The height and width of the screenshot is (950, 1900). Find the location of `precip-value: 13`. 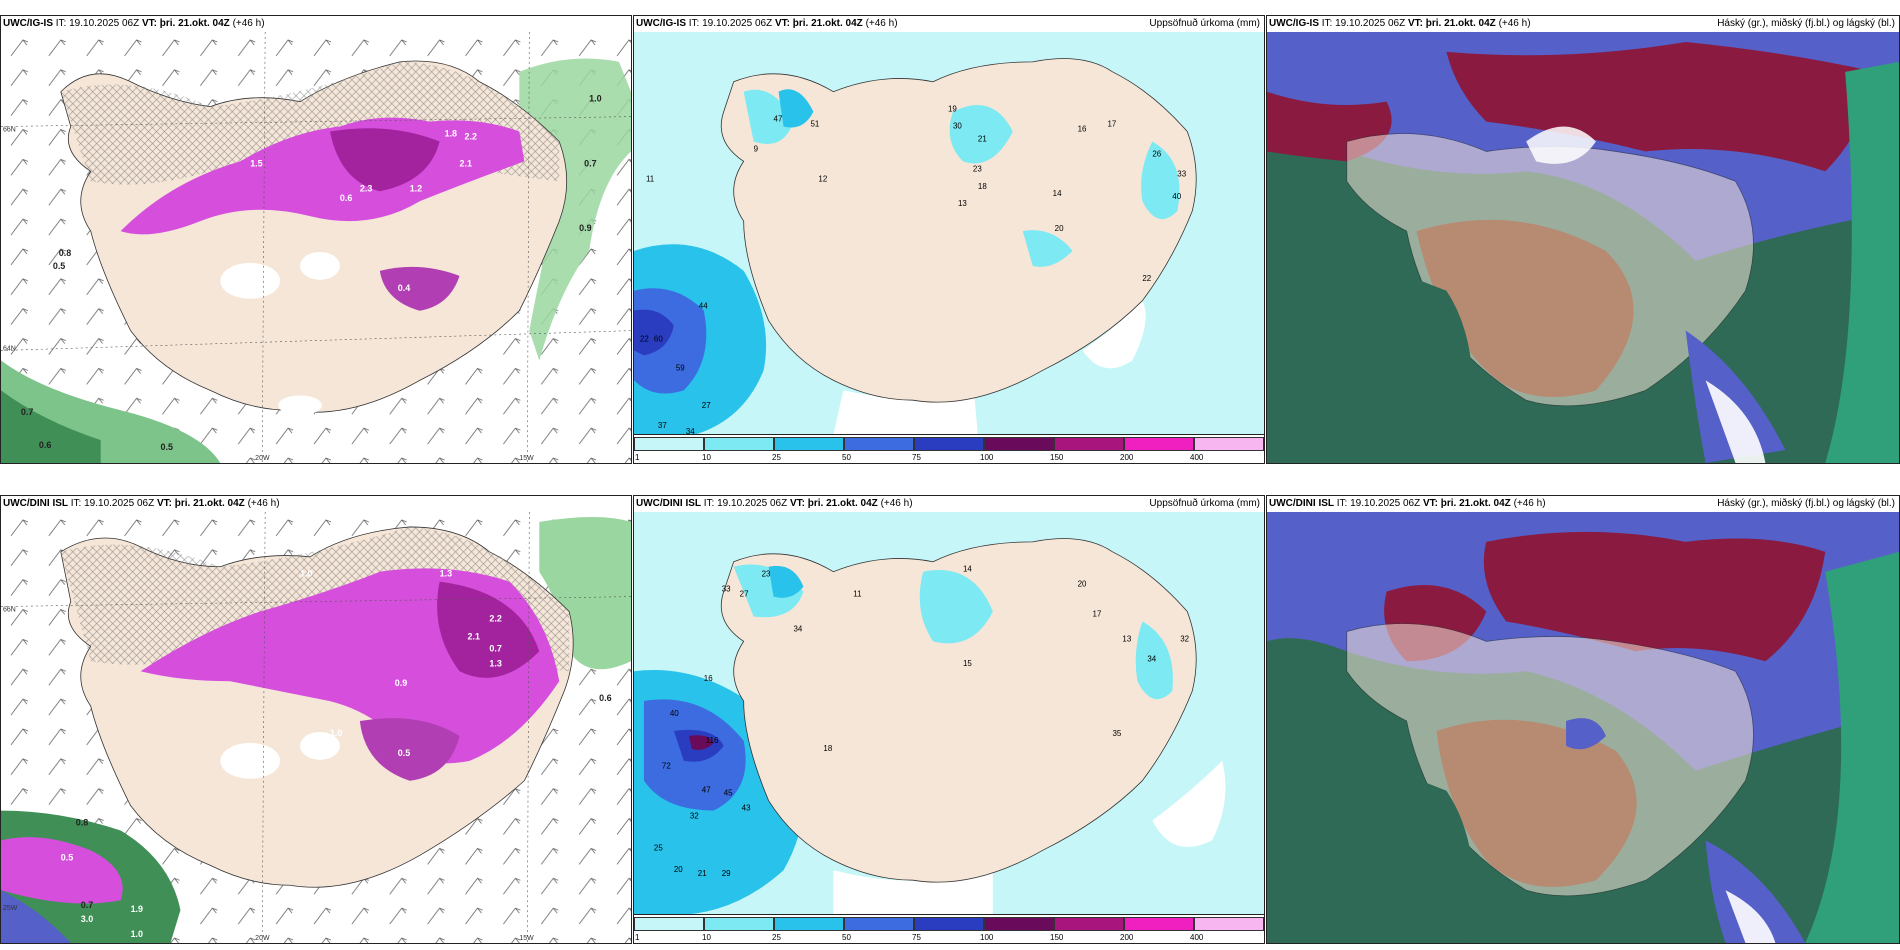

precip-value: 13 is located at coordinates (962, 203).